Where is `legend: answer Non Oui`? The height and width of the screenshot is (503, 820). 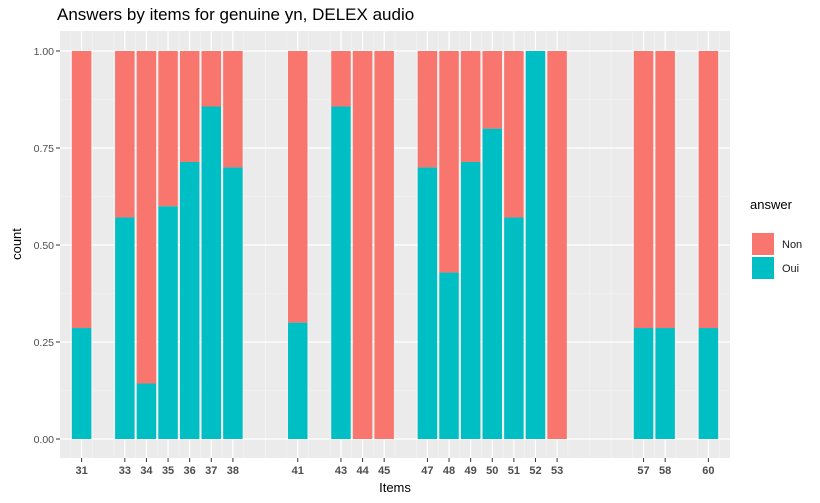
legend: answer Non Oui is located at coordinates (776, 238).